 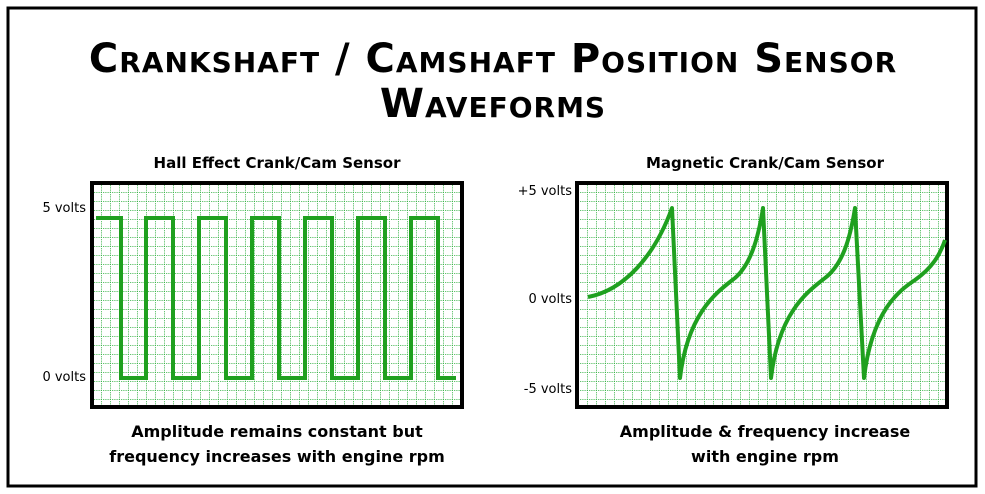 What do you see at coordinates (545, 191) in the screenshot?
I see `axis-label: +5 volts` at bounding box center [545, 191].